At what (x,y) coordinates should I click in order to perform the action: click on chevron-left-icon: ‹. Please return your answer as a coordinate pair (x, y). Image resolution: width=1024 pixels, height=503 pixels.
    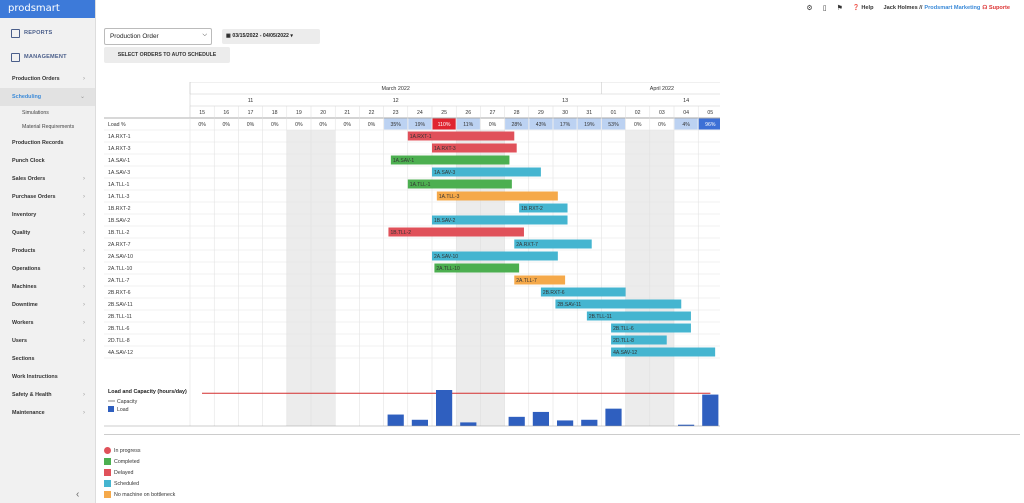
    Looking at the image, I should click on (78, 494).